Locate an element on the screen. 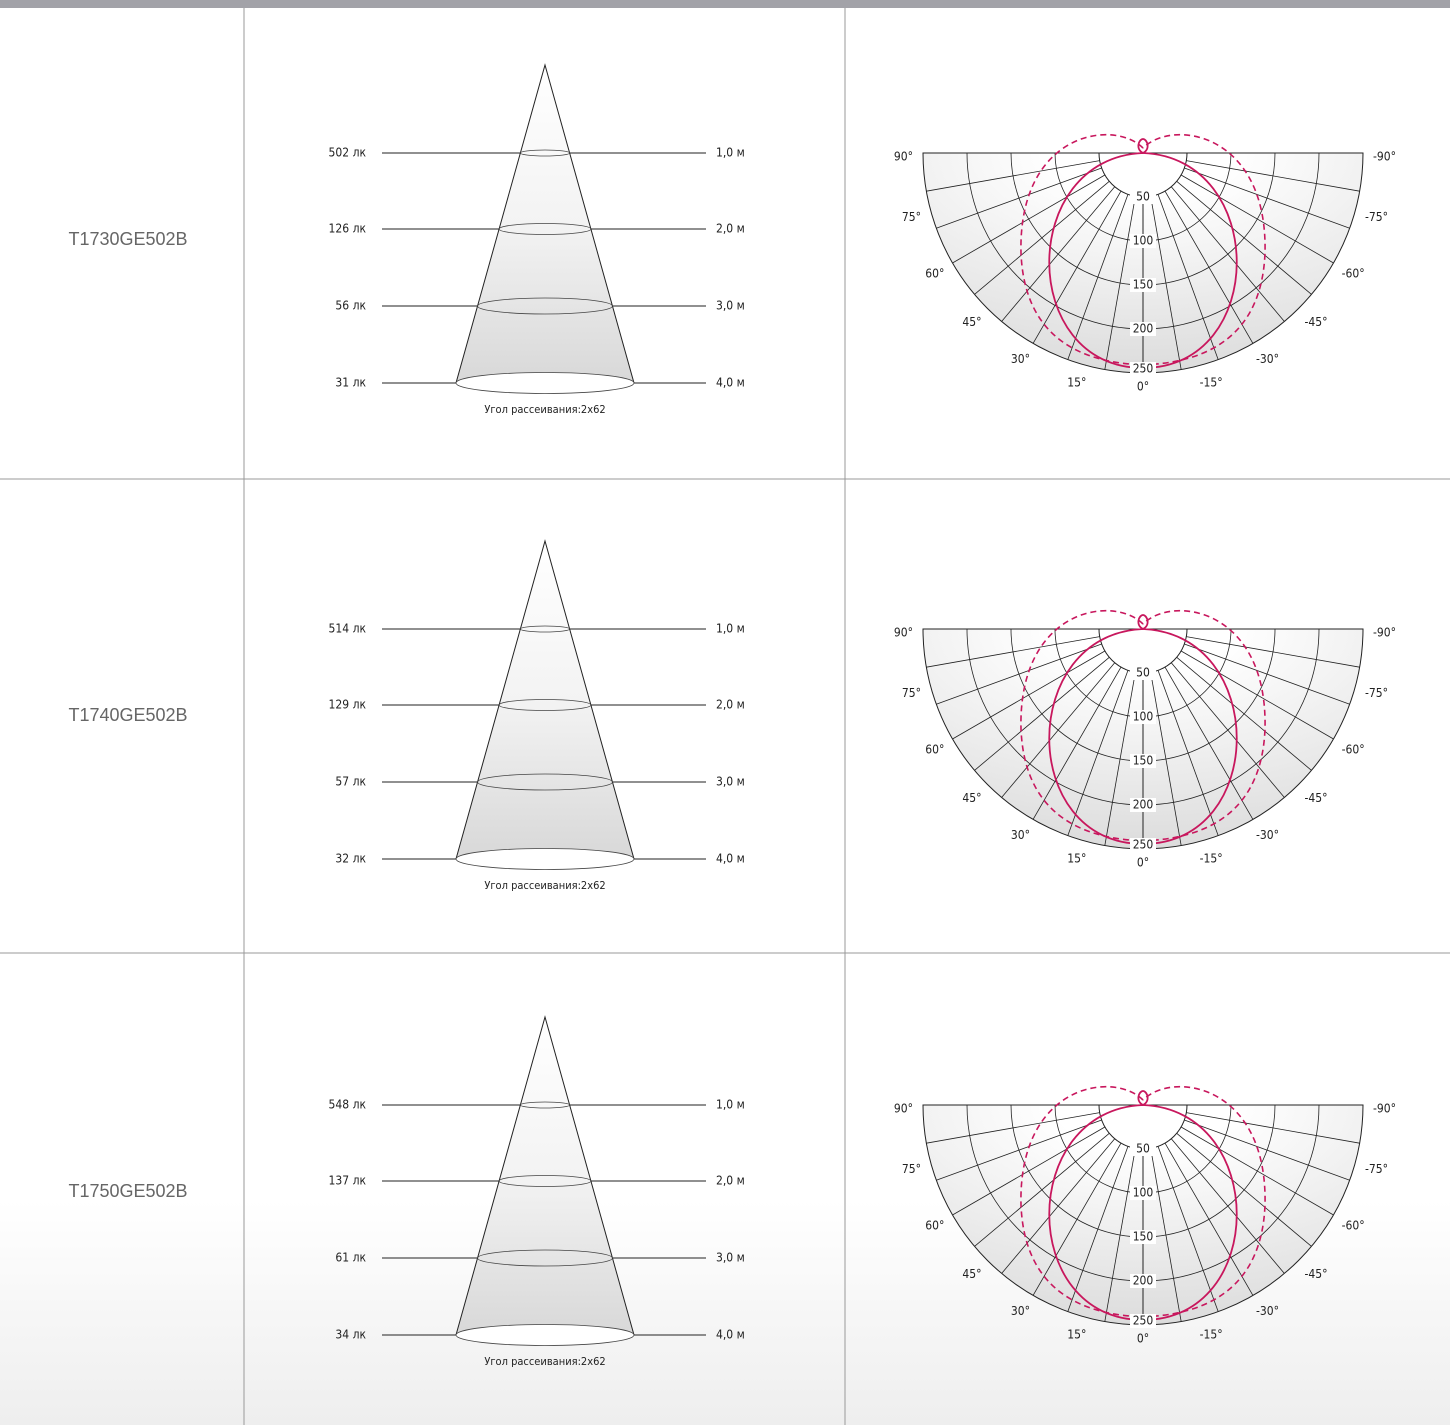 Image resolution: width=1450 pixels, height=1425 pixels. lux-label: 126 лк is located at coordinates (348, 229).